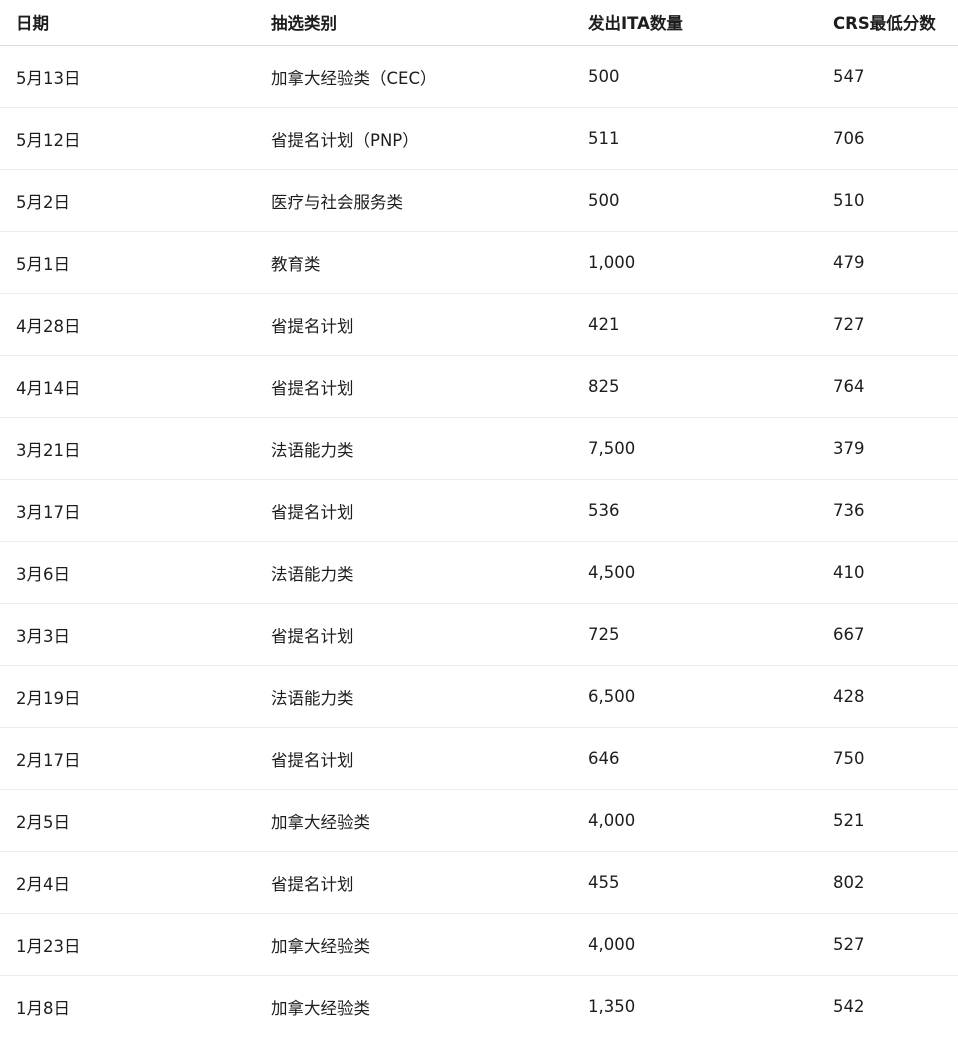  I want to click on cell-date: 3月21日, so click(135, 449).